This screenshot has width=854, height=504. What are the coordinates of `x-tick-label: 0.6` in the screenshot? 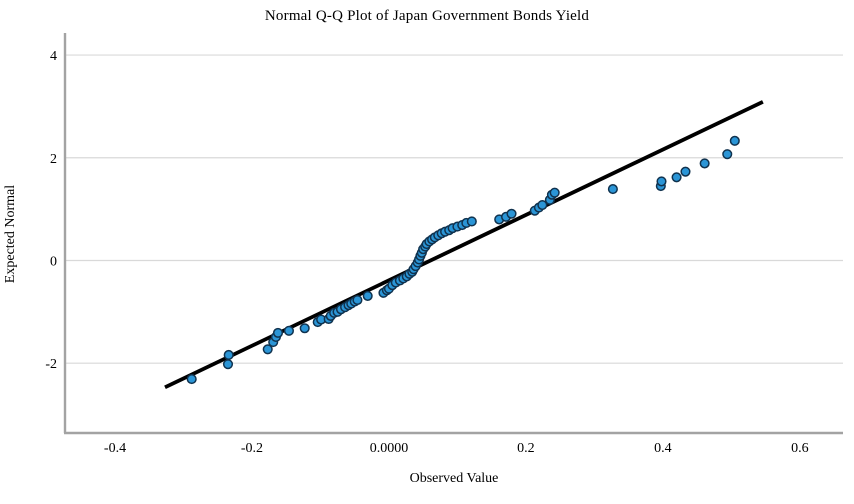 It's located at (800, 448).